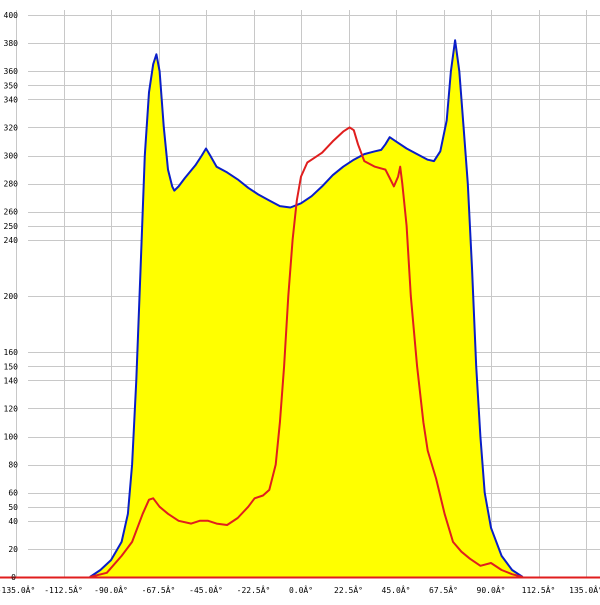  What do you see at coordinates (206, 589) in the screenshot?
I see `x-tick-label: -45.0Â°` at bounding box center [206, 589].